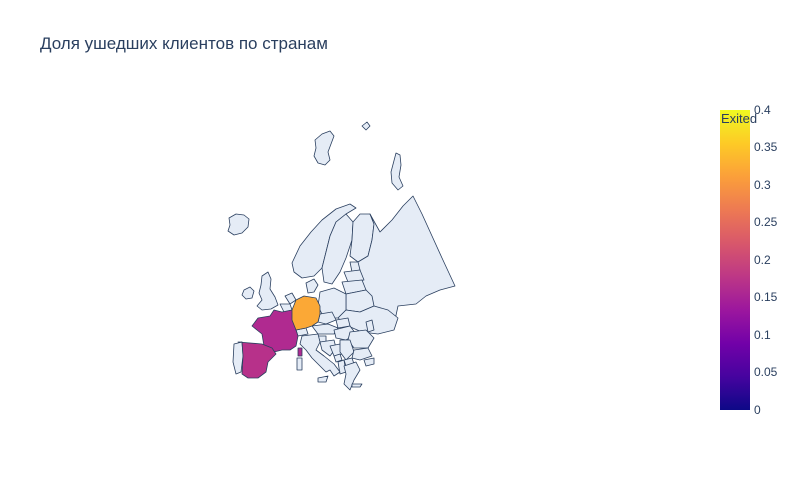 The image size is (800, 500). Describe the element at coordinates (324, 148) in the screenshot. I see `island-svalbard` at that location.